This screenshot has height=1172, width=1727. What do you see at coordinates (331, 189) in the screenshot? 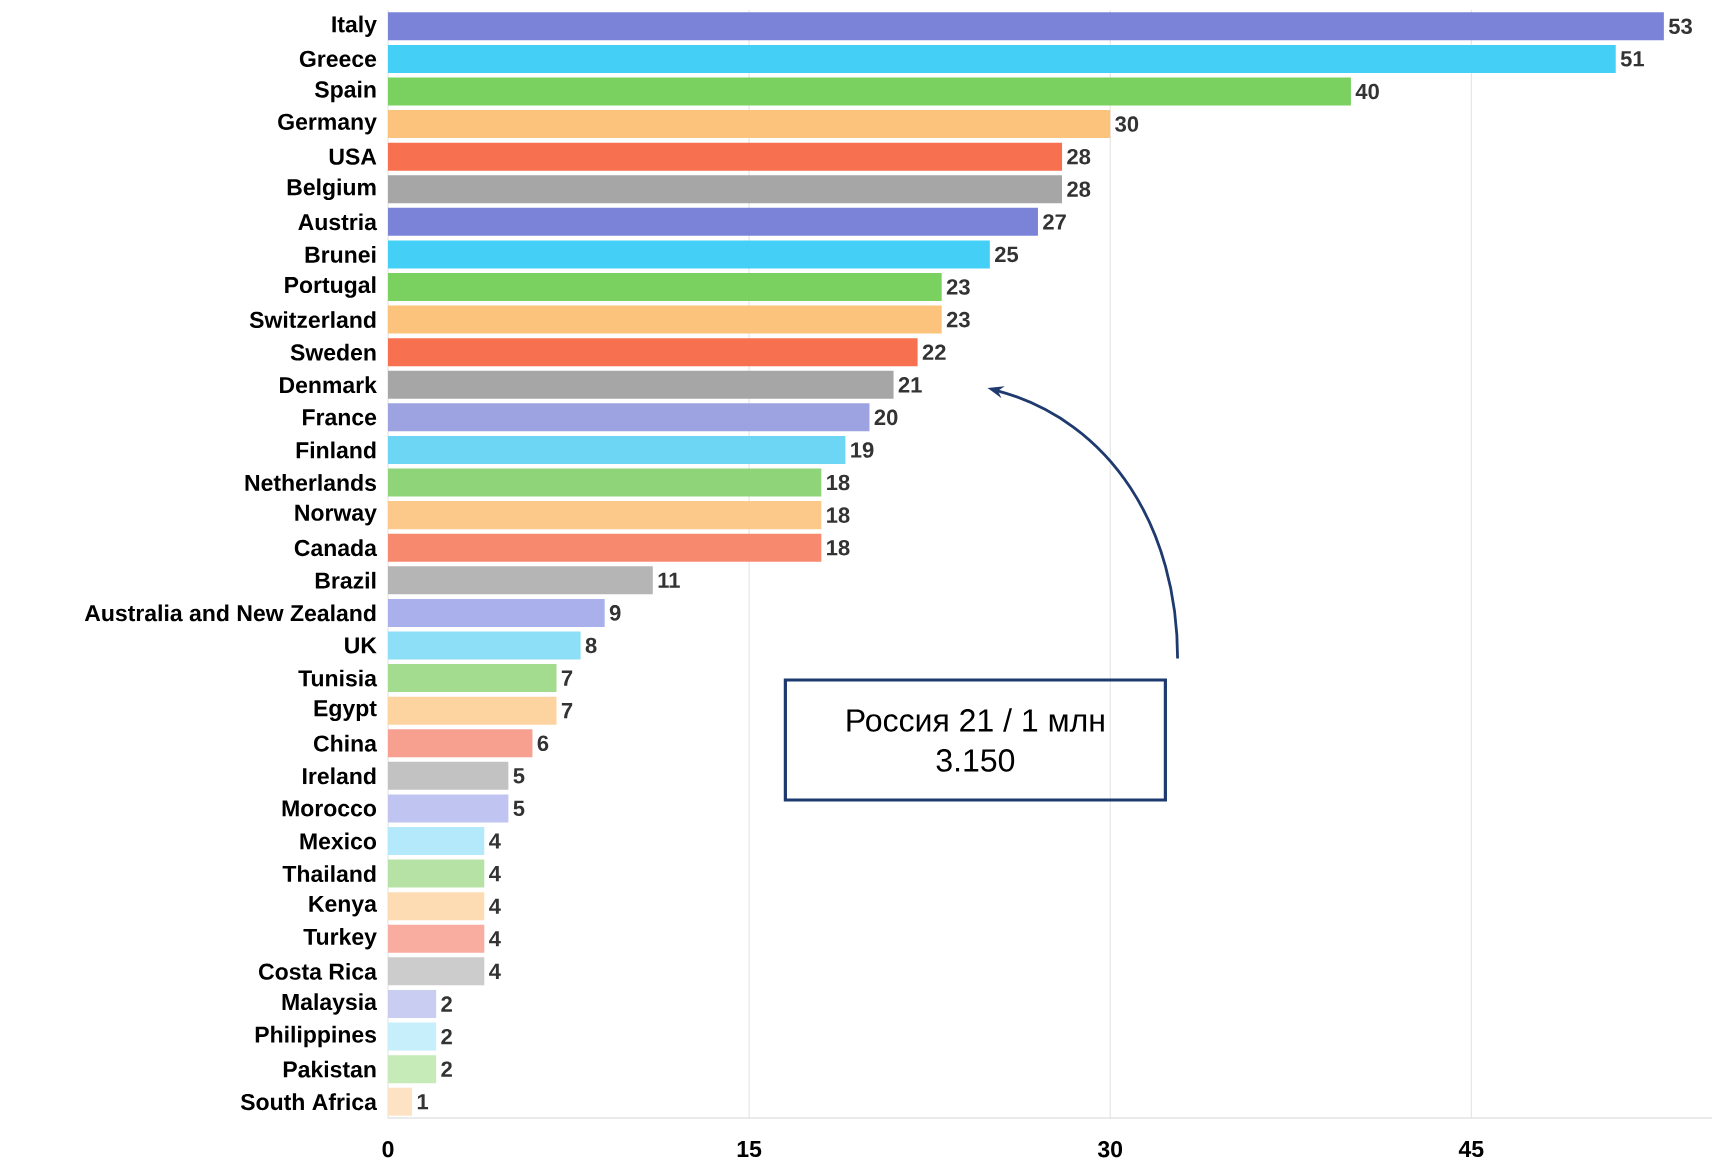
I see `y-tick-label: Belgium` at bounding box center [331, 189].